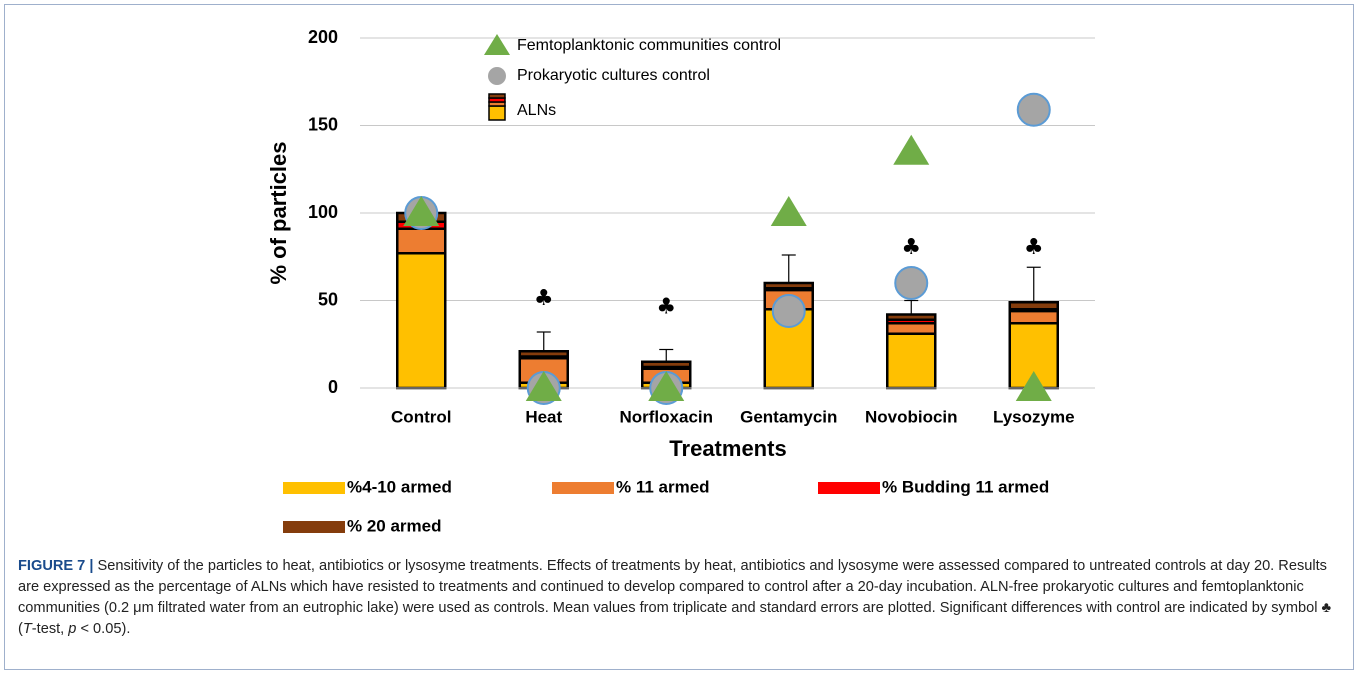 This screenshot has height=676, width=1360. Describe the element at coordinates (536, 110) in the screenshot. I see `legend-label: ALNs` at that location.